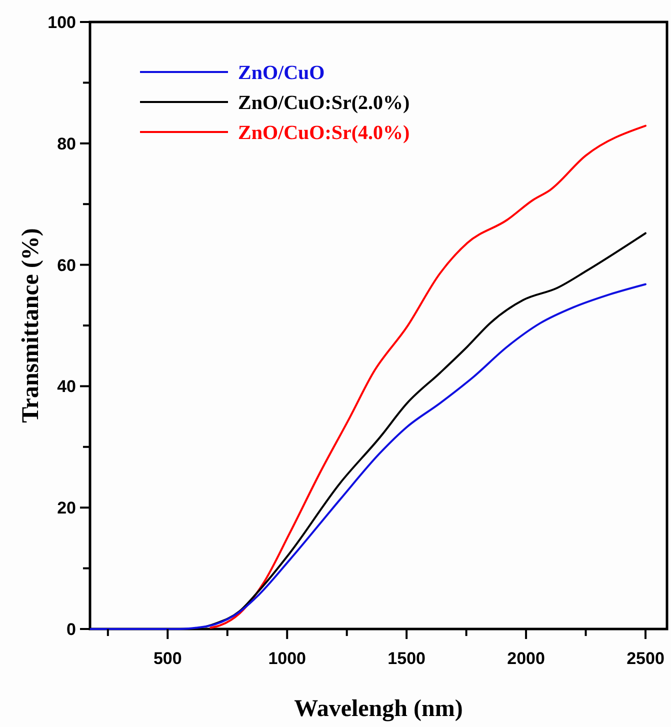 The height and width of the screenshot is (727, 671). I want to click on y-axis-title: Transmittance (%), so click(31, 325).